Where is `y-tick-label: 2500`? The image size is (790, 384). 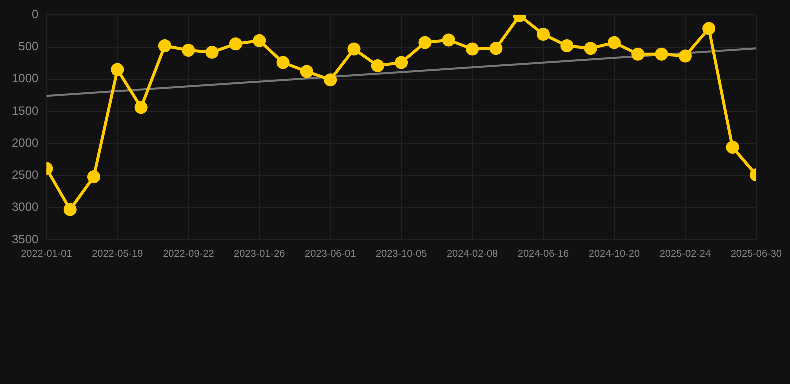 y-tick-label: 2500 is located at coordinates (26, 175).